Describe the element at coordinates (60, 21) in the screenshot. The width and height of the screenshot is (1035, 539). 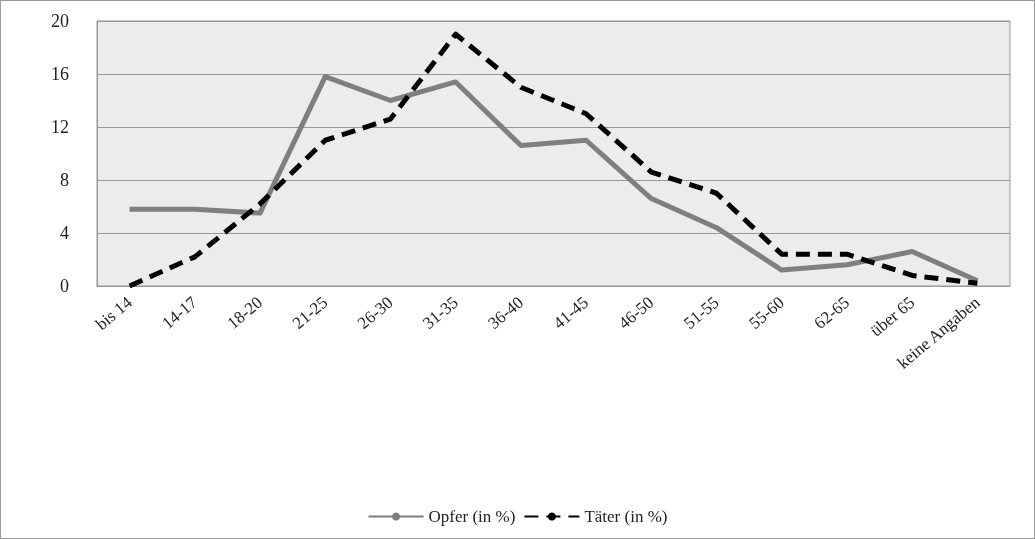
I see `y-tick-label: 20` at that location.